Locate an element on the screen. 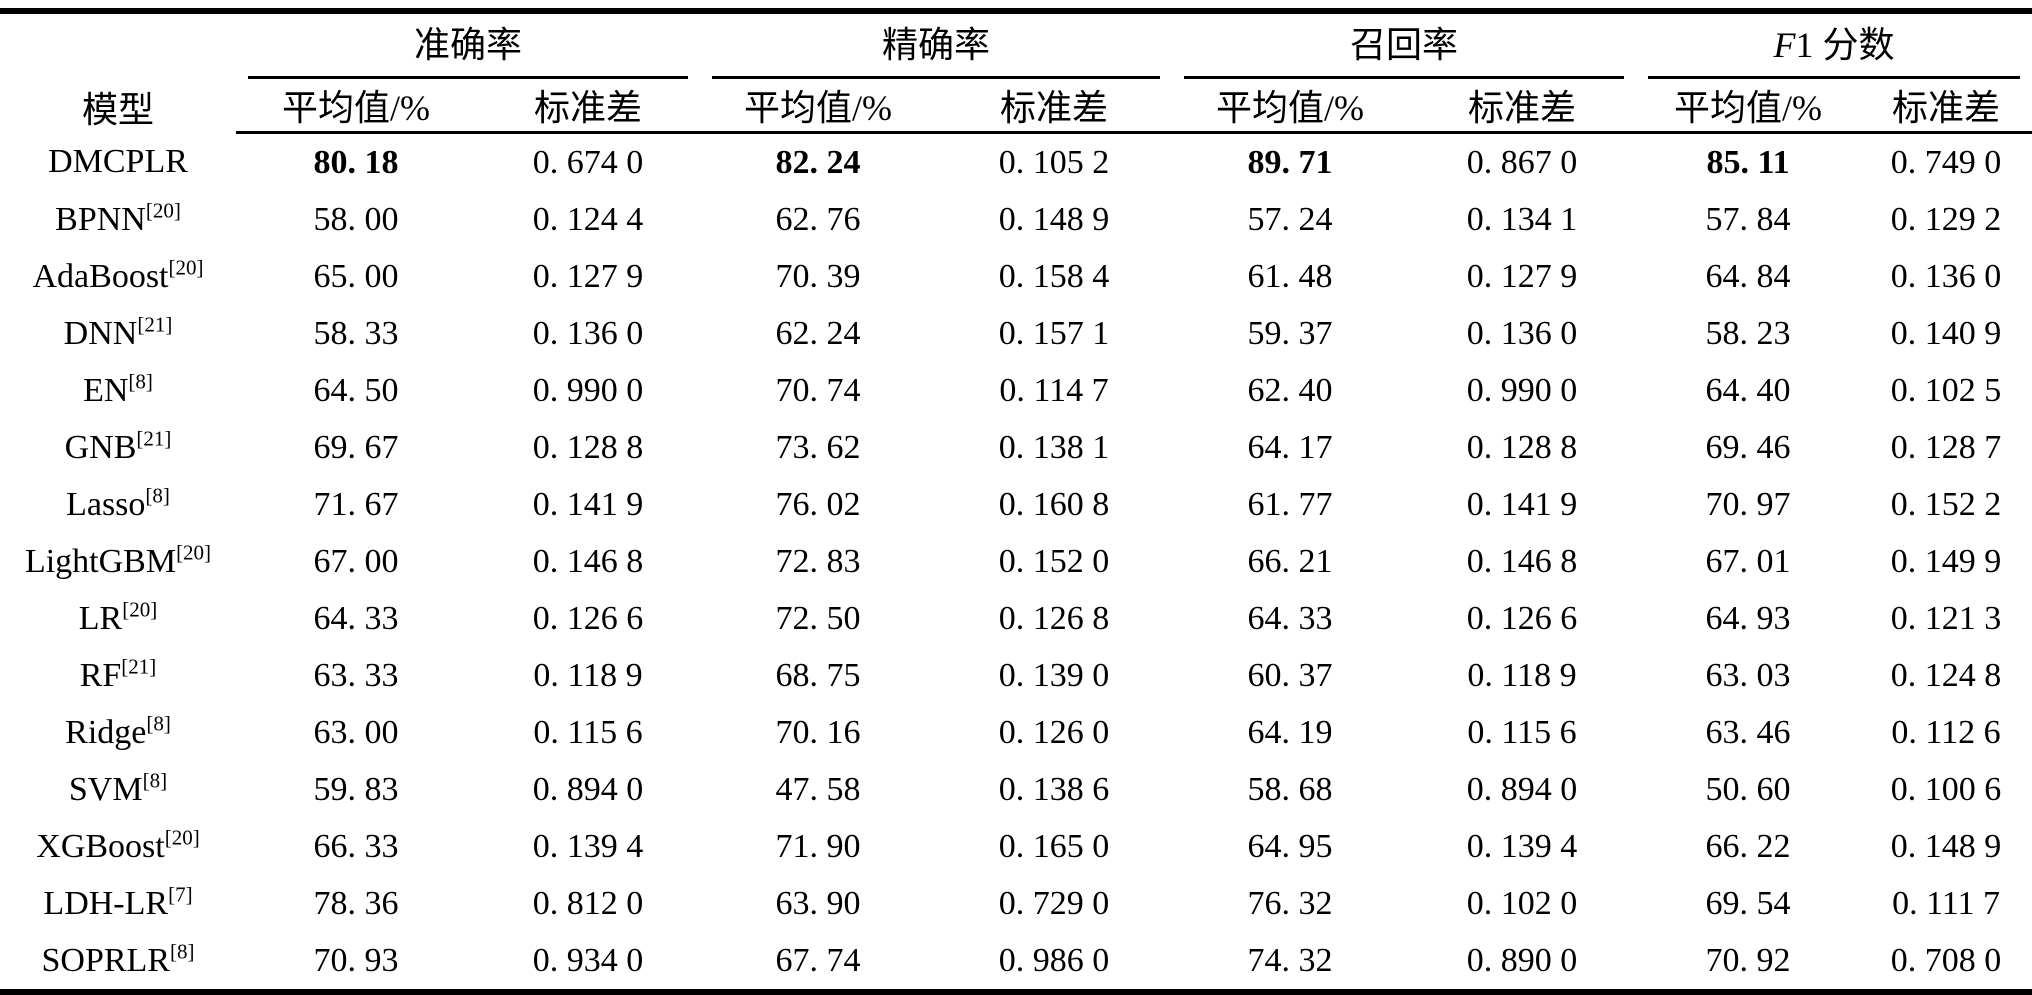 The height and width of the screenshot is (995, 2032). precision-std-cell: 0. 158 4 is located at coordinates (1054, 276).